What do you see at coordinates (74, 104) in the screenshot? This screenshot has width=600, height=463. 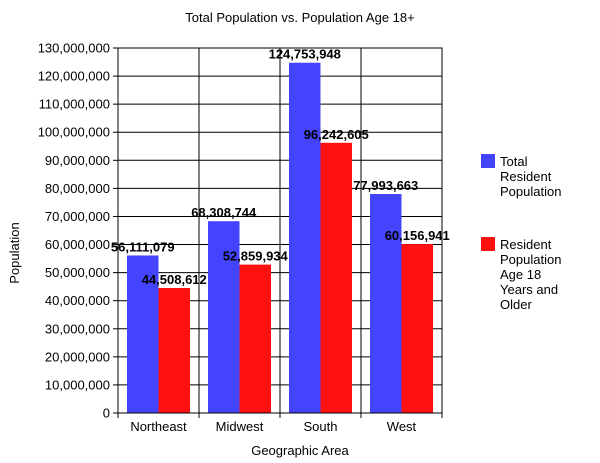 I see `y-tick-label: 110,000,000` at bounding box center [74, 104].